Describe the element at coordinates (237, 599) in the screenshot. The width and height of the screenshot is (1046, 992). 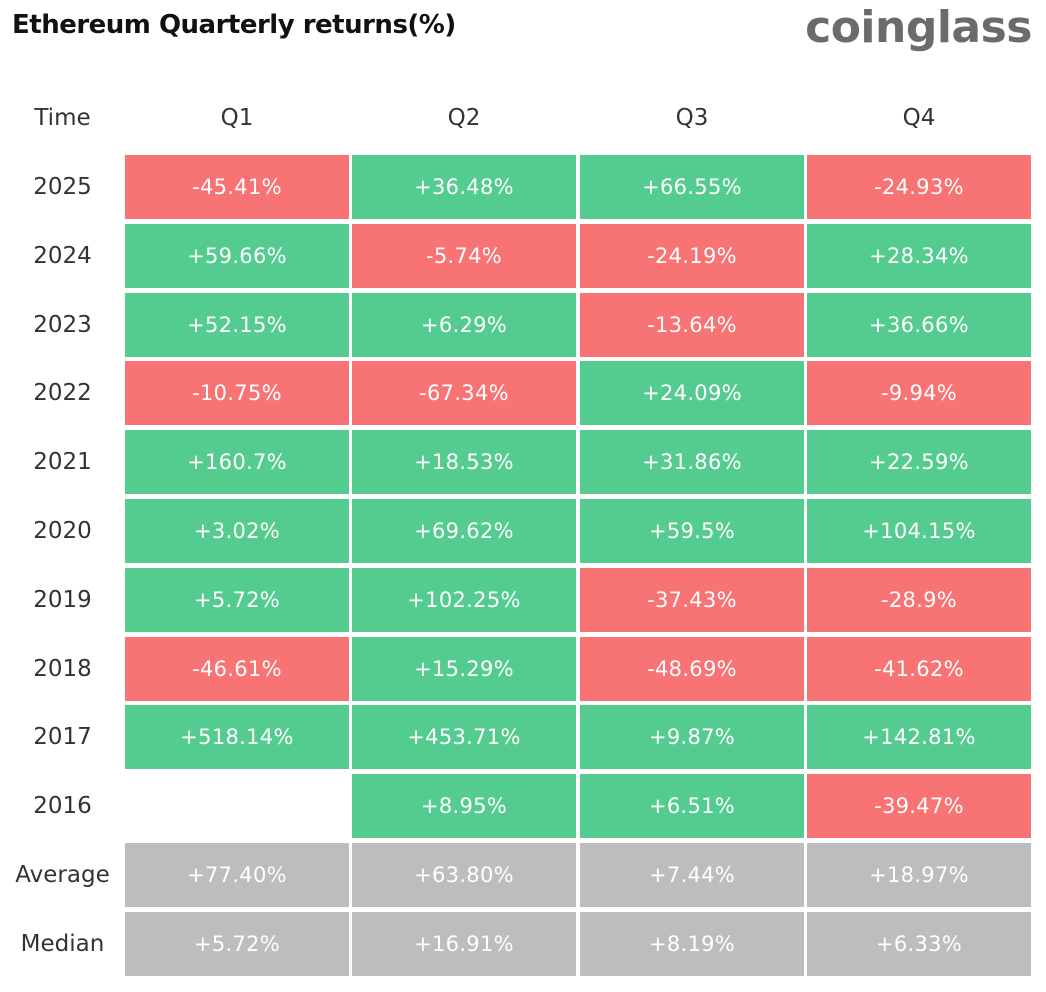
I see `return-cell: +5.72%` at that location.